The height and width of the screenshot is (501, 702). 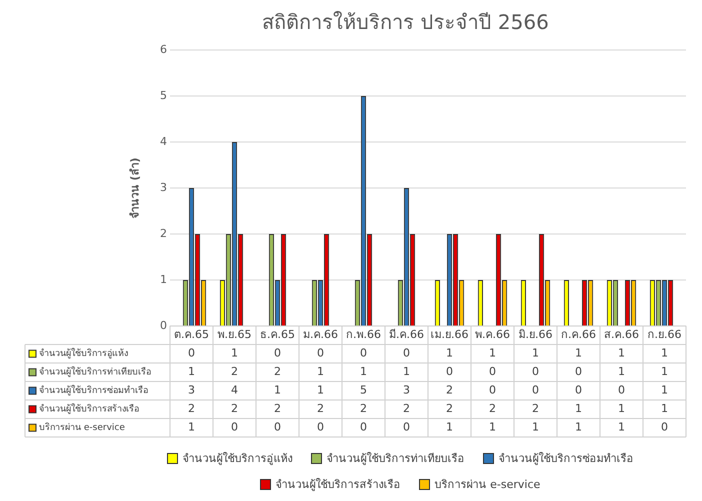 What do you see at coordinates (320, 335) in the screenshot?
I see `x-tick-label: ม.ค.66` at bounding box center [320, 335].